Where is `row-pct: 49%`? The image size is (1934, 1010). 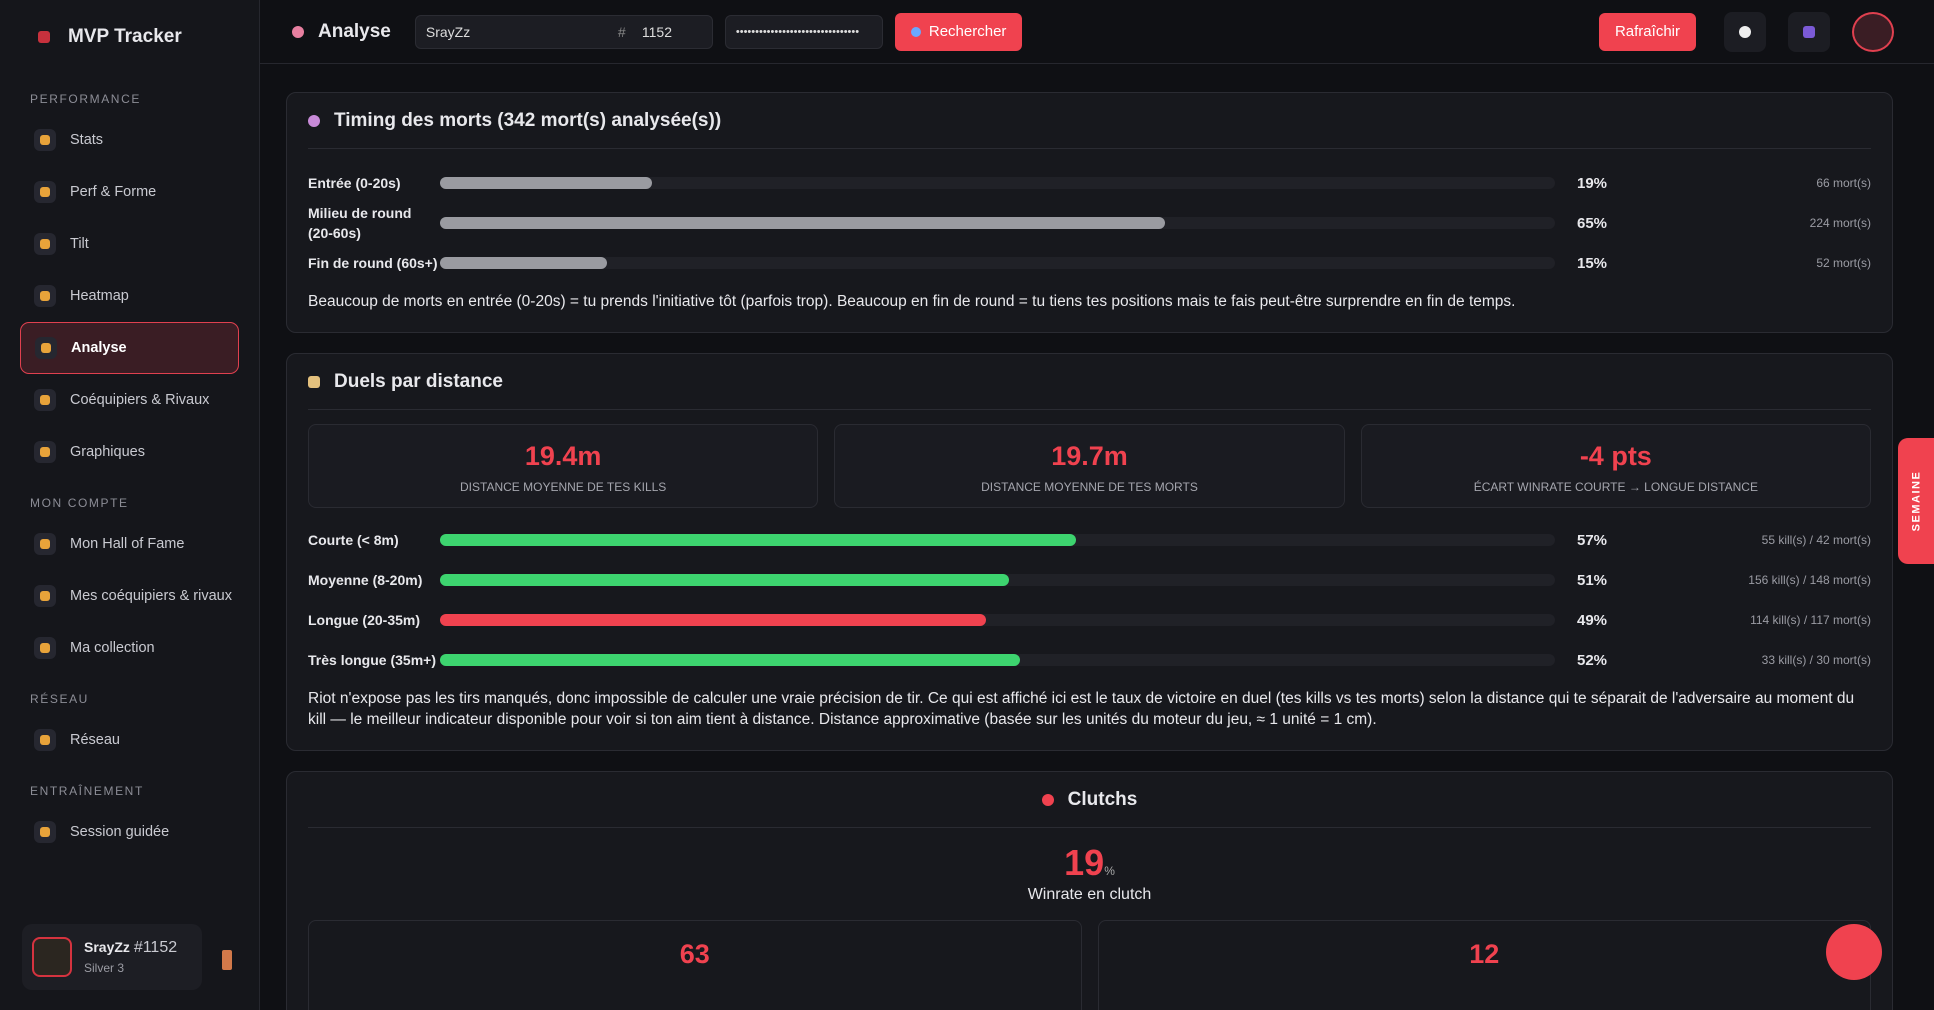
row-pct: 49% is located at coordinates (1592, 620).